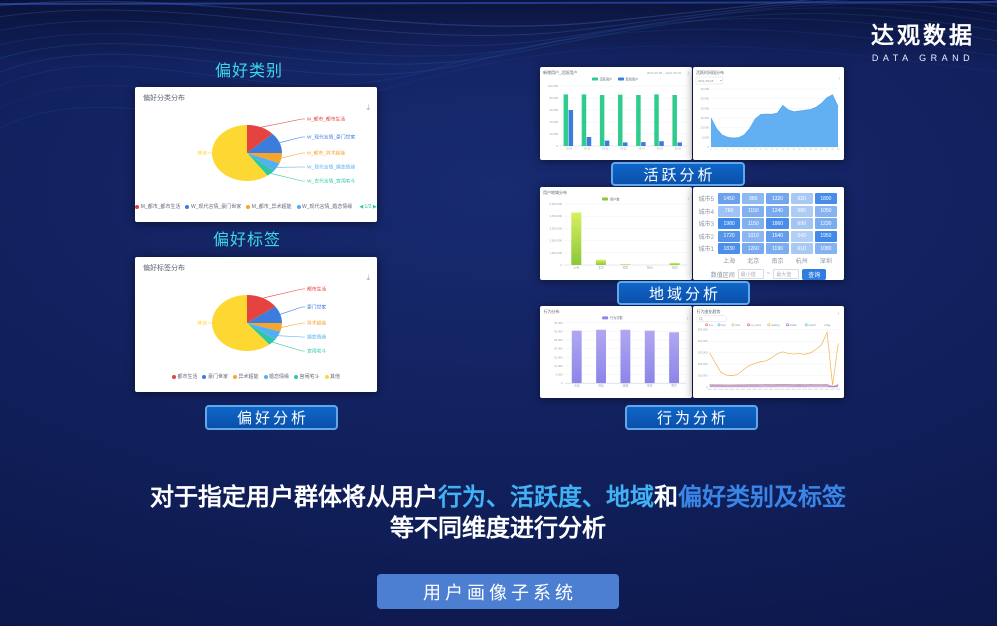 The height and width of the screenshot is (626, 997). What do you see at coordinates (801, 236) in the screenshot?
I see `heatmap-cell: 540` at bounding box center [801, 236].